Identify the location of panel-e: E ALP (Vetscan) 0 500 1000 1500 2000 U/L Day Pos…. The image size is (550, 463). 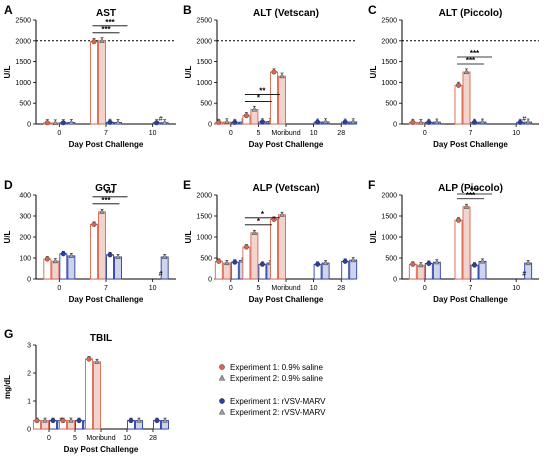
(270, 241).